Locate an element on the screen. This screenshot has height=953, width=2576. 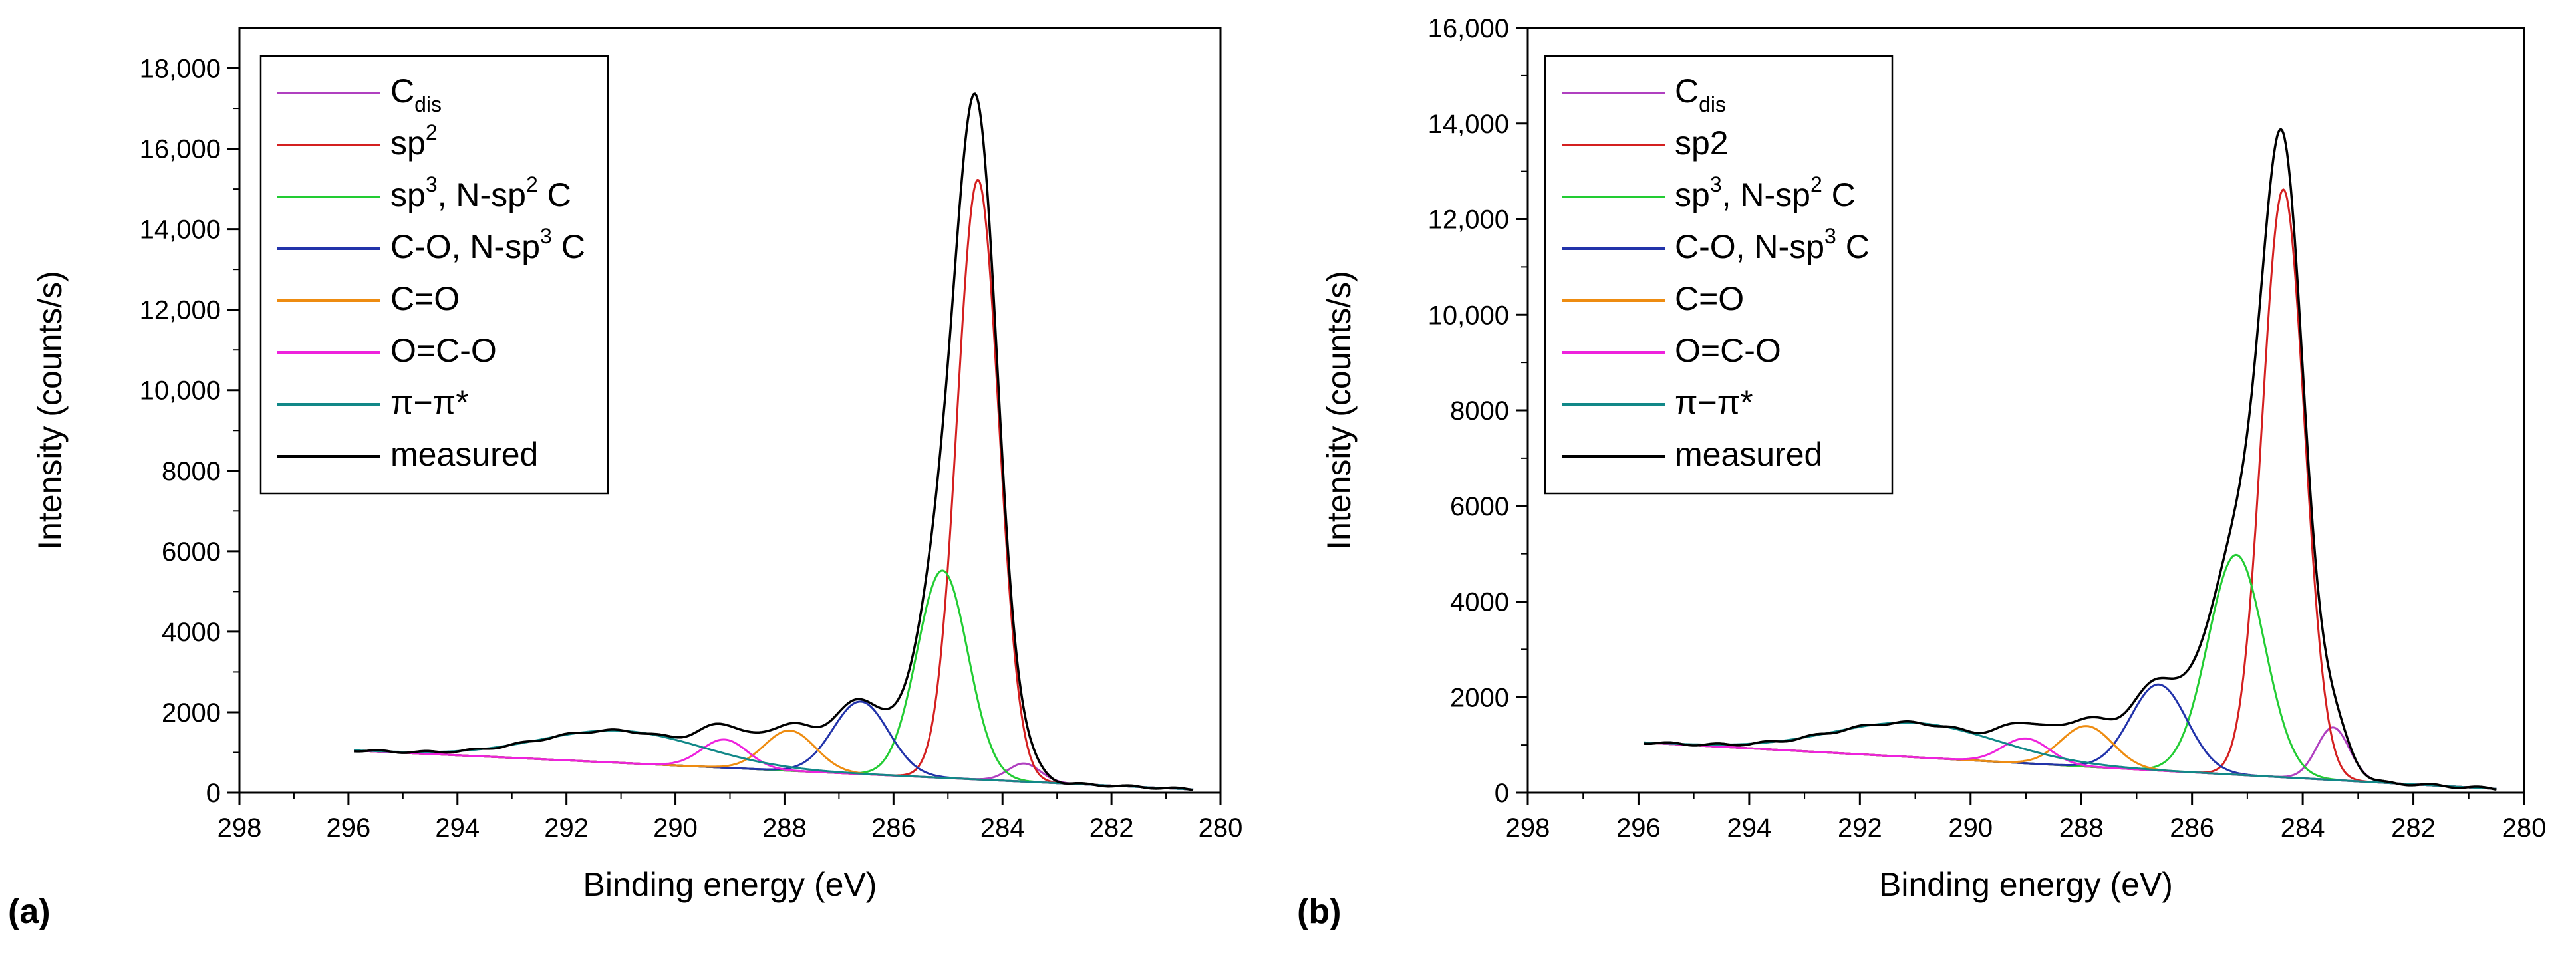
legend-label-part: C-O, N-sp is located at coordinates (1749, 246).